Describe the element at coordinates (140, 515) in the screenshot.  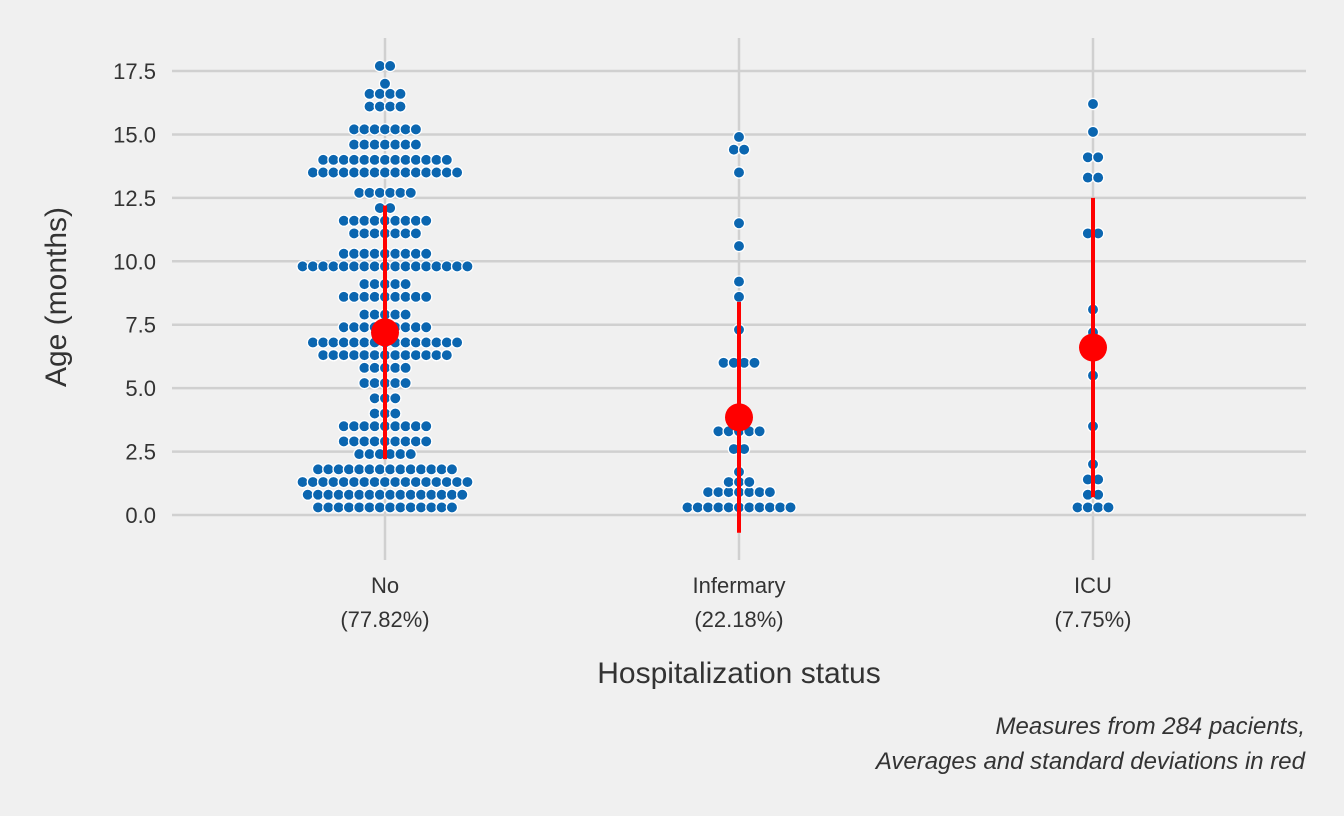
I see `y-tick-label: 0.0` at that location.